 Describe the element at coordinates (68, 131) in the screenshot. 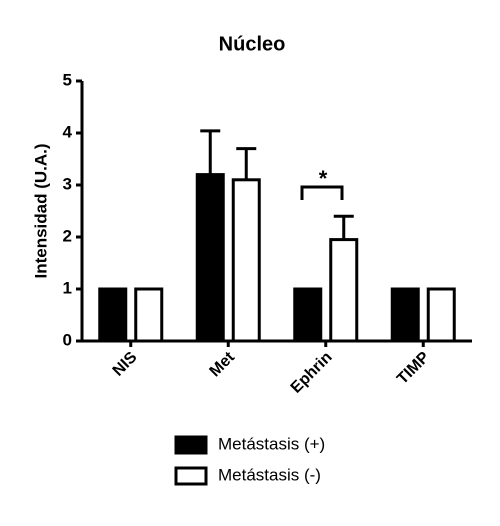

I see `y-tick-label: 4` at that location.